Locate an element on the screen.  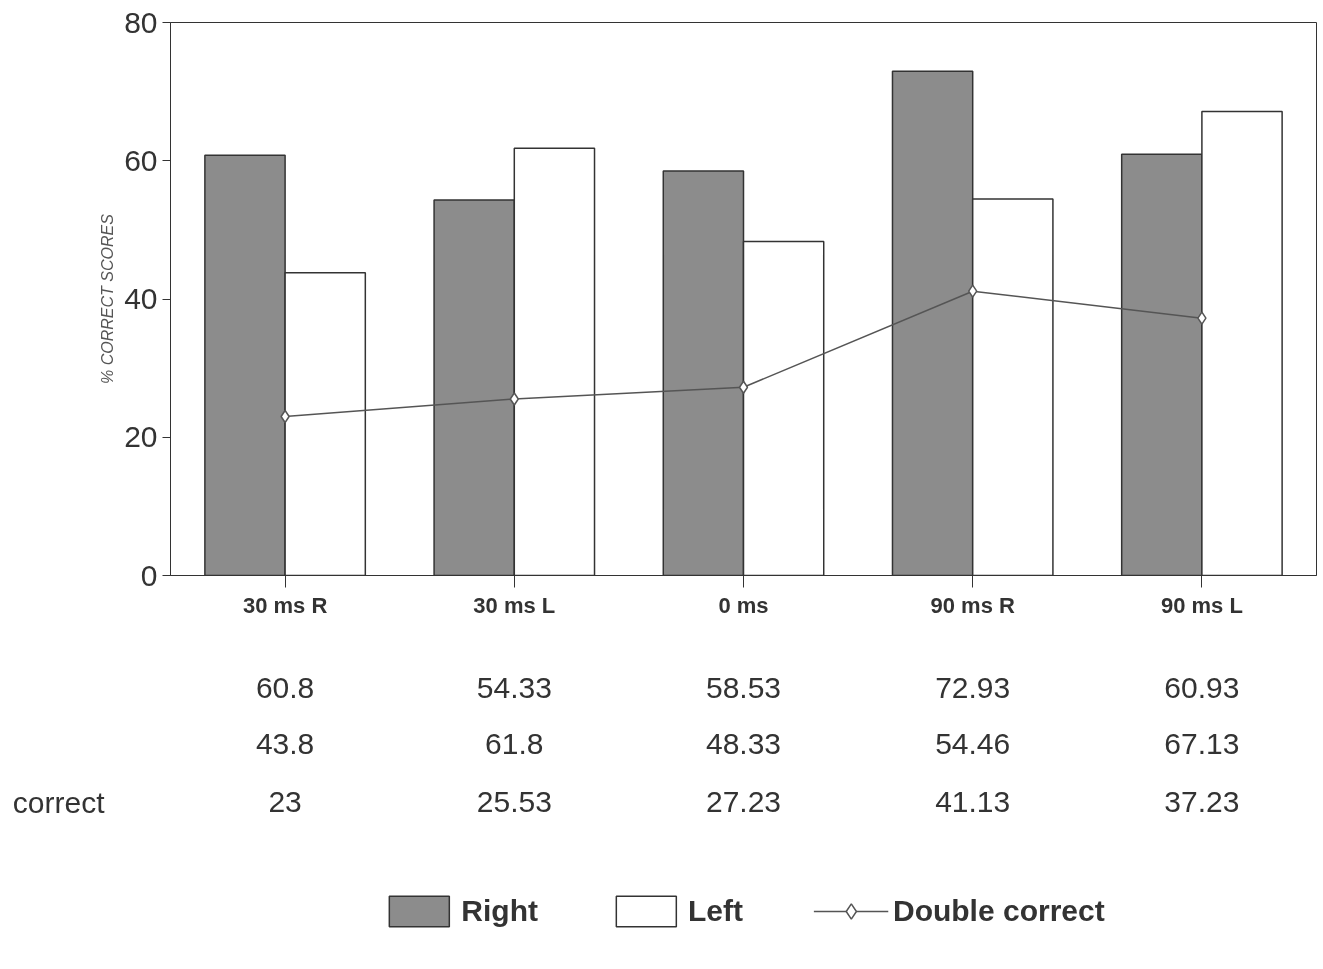
x-tick-label: 30 ms L is located at coordinates (514, 605).